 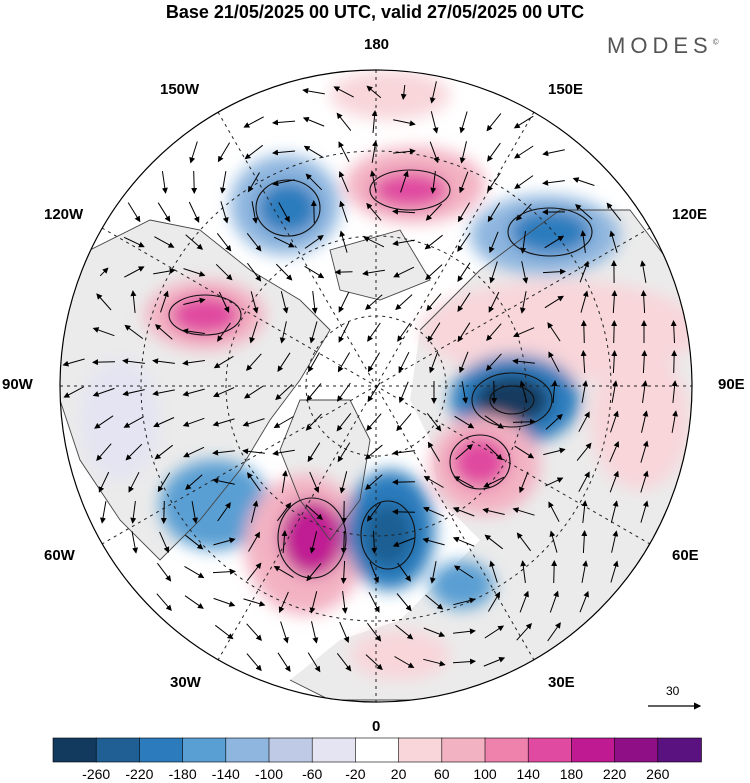 What do you see at coordinates (312, 774) in the screenshot?
I see `colorbar-tick-label: -60` at bounding box center [312, 774].